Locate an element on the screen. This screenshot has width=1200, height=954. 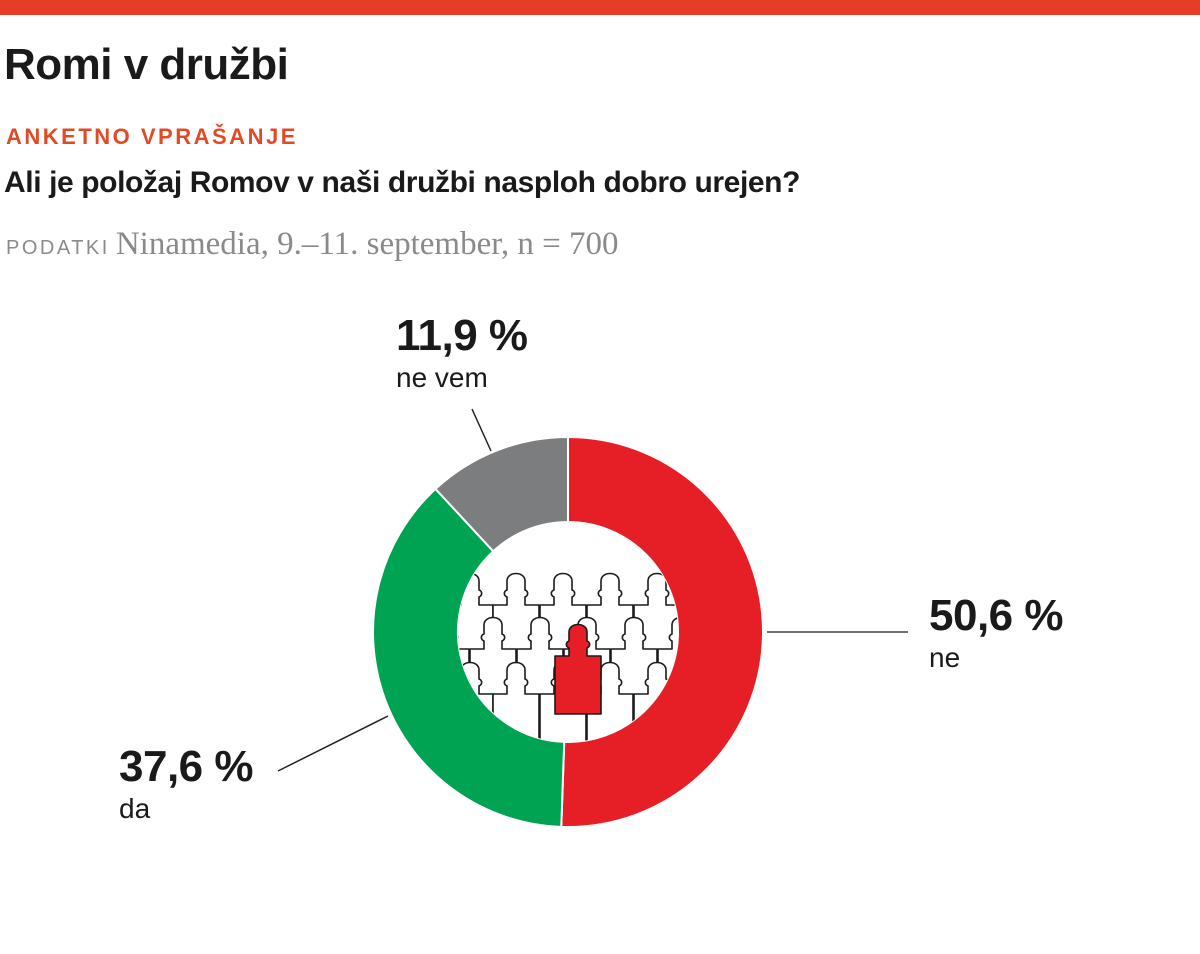
label-da: 37,6 % da is located at coordinates (186, 784).